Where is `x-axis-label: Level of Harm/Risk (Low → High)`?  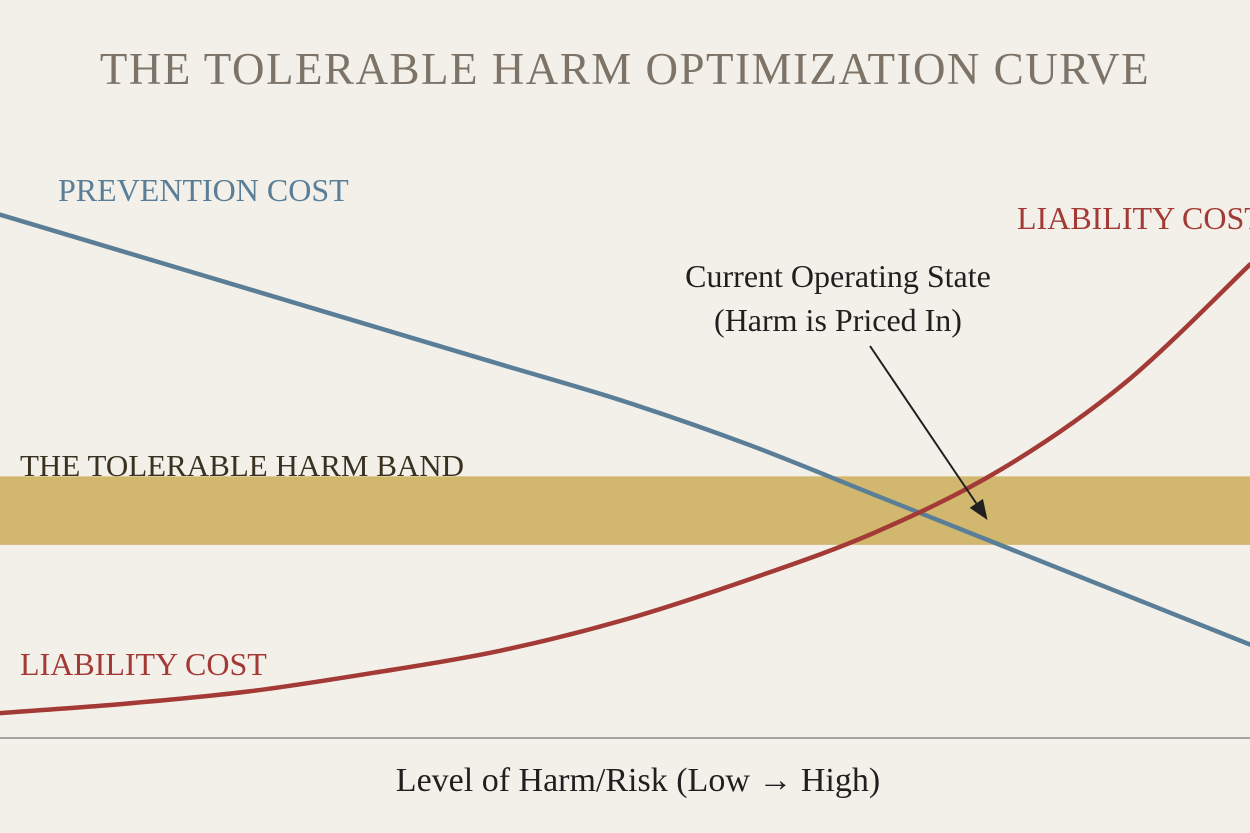 x-axis-label: Level of Harm/Risk (Low → High) is located at coordinates (638, 780).